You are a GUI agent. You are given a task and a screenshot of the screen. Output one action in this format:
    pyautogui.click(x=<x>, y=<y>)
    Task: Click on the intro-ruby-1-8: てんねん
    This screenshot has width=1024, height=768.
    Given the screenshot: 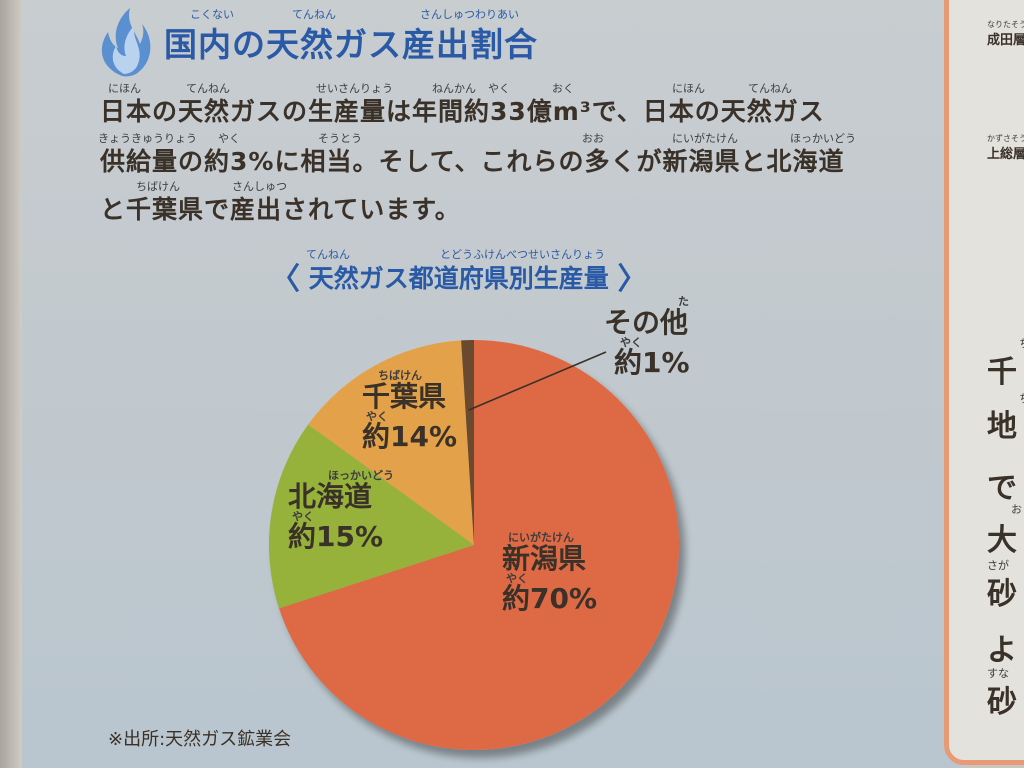 What is the action you would take?
    pyautogui.click(x=770, y=88)
    